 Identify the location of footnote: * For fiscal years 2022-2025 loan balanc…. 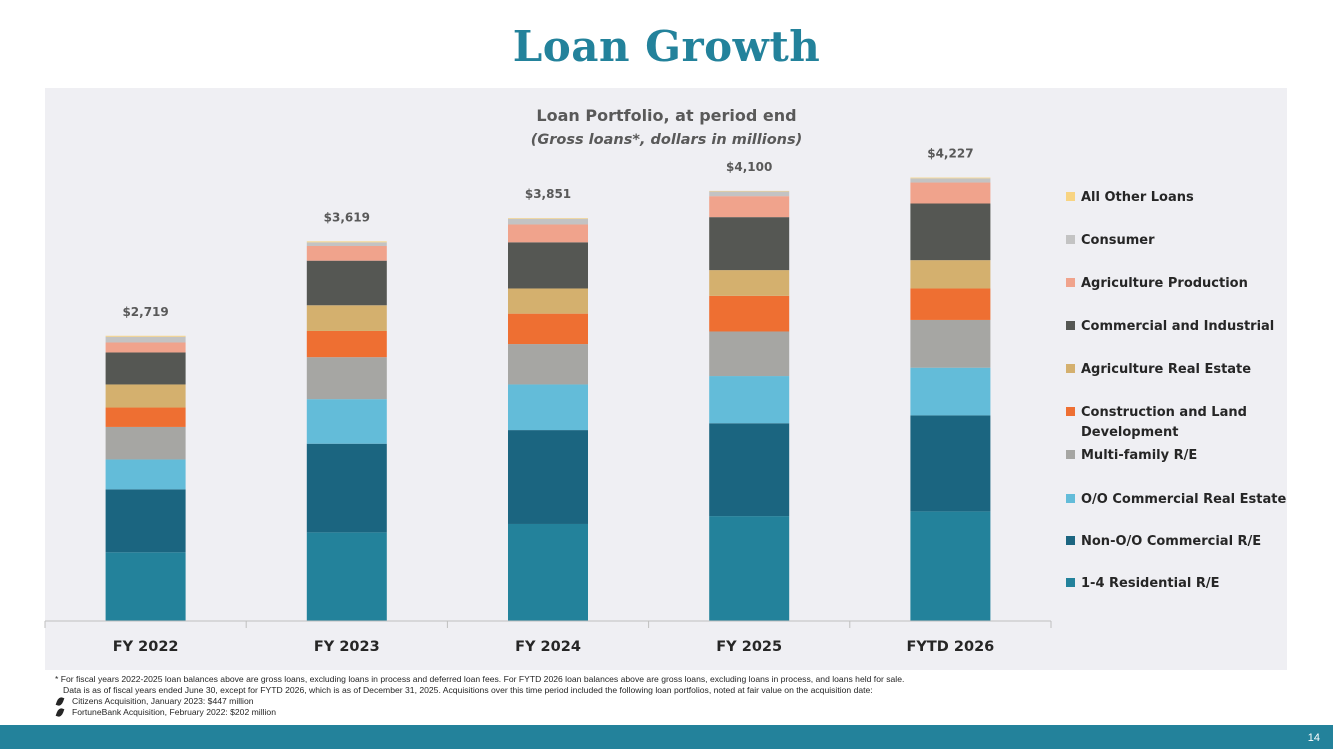
(675, 696).